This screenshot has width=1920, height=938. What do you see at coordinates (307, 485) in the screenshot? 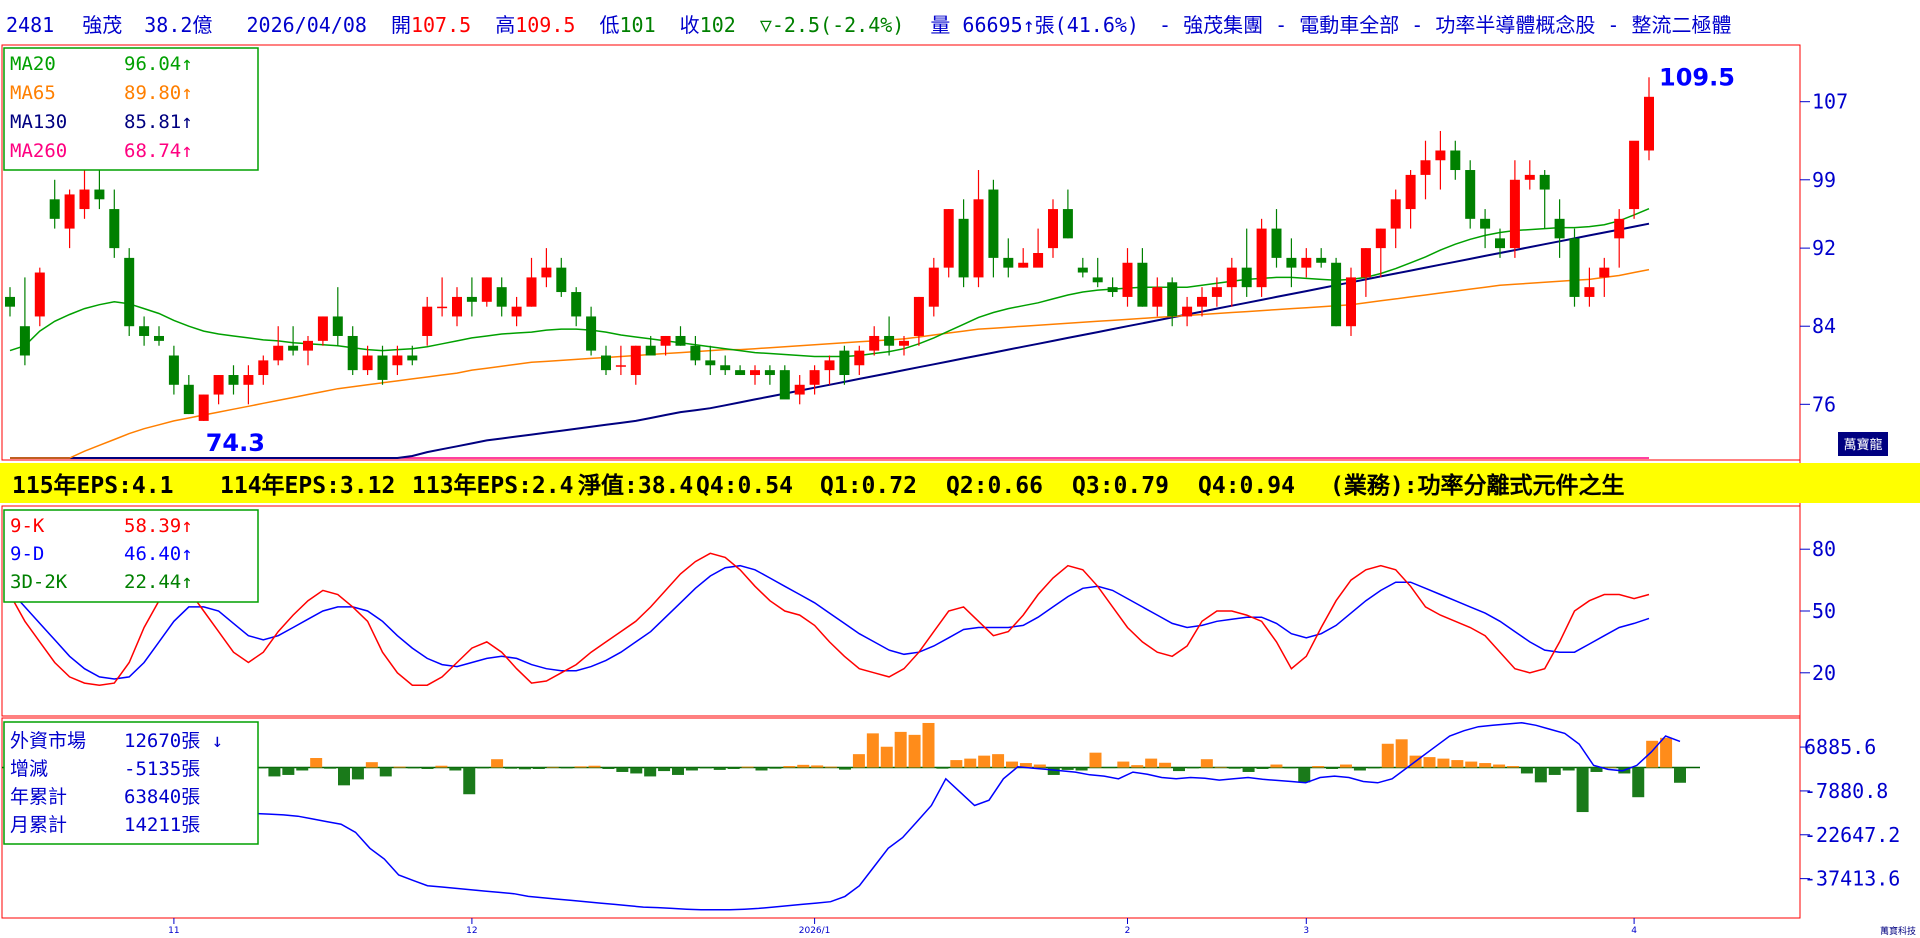
I see `info-bar-item: 114年EPS:3.12` at bounding box center [307, 485].